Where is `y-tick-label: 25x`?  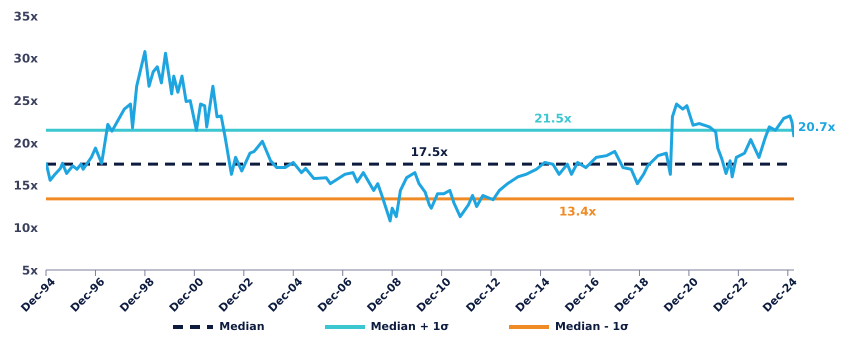 y-tick-label: 25x is located at coordinates (26, 101).